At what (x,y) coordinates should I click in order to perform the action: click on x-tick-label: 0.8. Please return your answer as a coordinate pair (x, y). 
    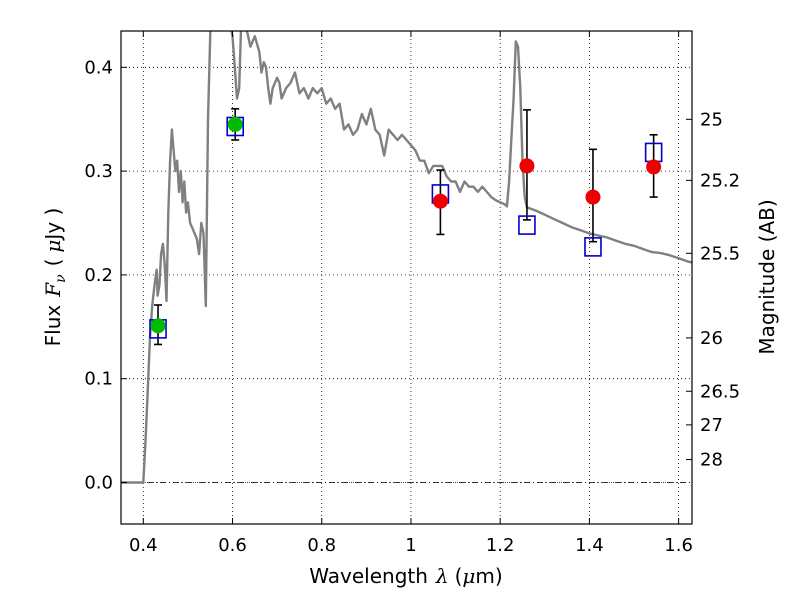
    Looking at the image, I should click on (321, 545).